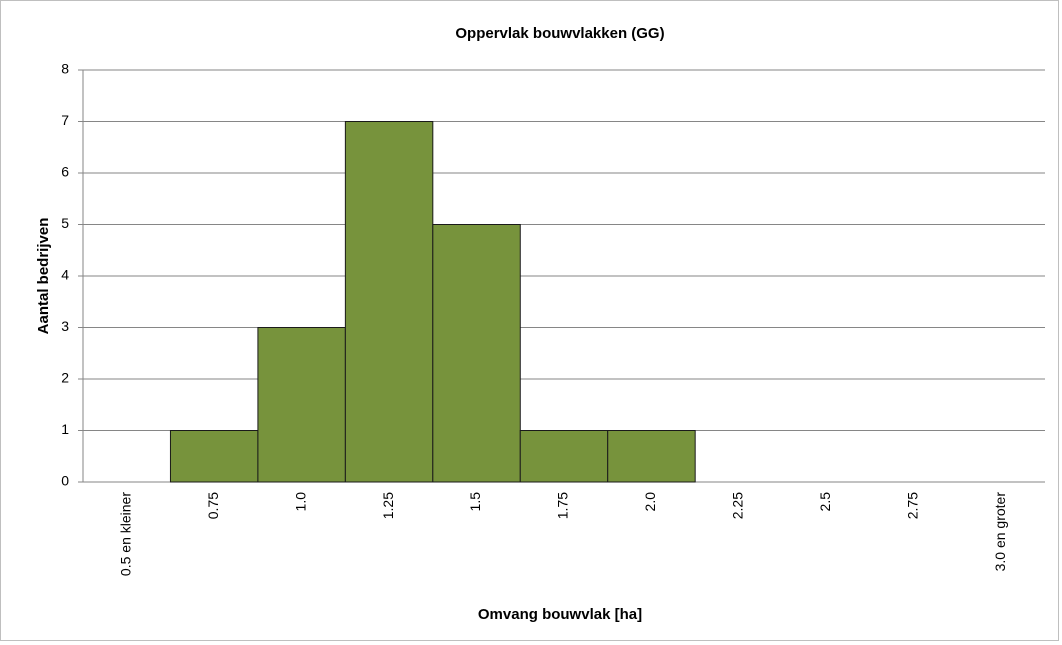 The width and height of the screenshot is (1062, 645). Describe the element at coordinates (43, 276) in the screenshot. I see `y-axis-title: Aantal bedrijven` at that location.